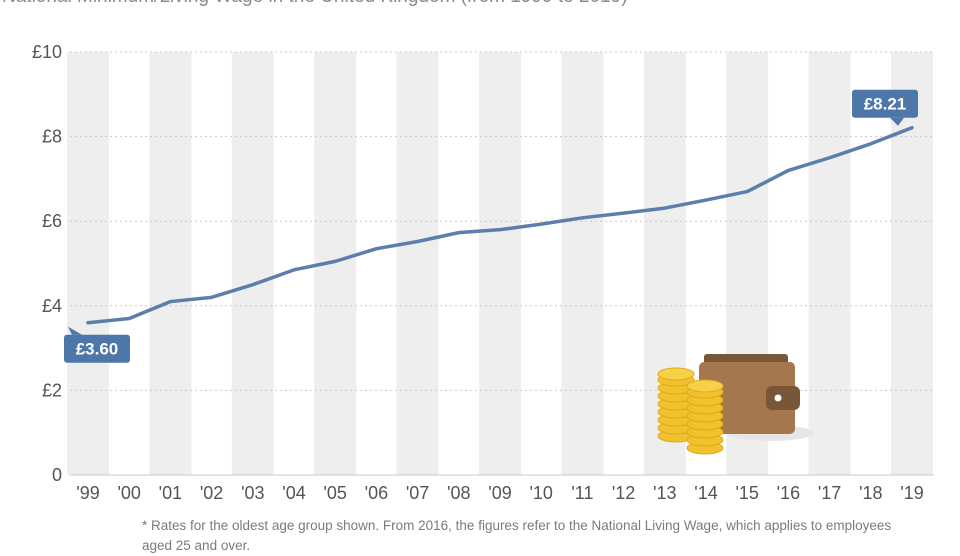 The image size is (960, 556). I want to click on data-label-text: £8.21, so click(885, 104).